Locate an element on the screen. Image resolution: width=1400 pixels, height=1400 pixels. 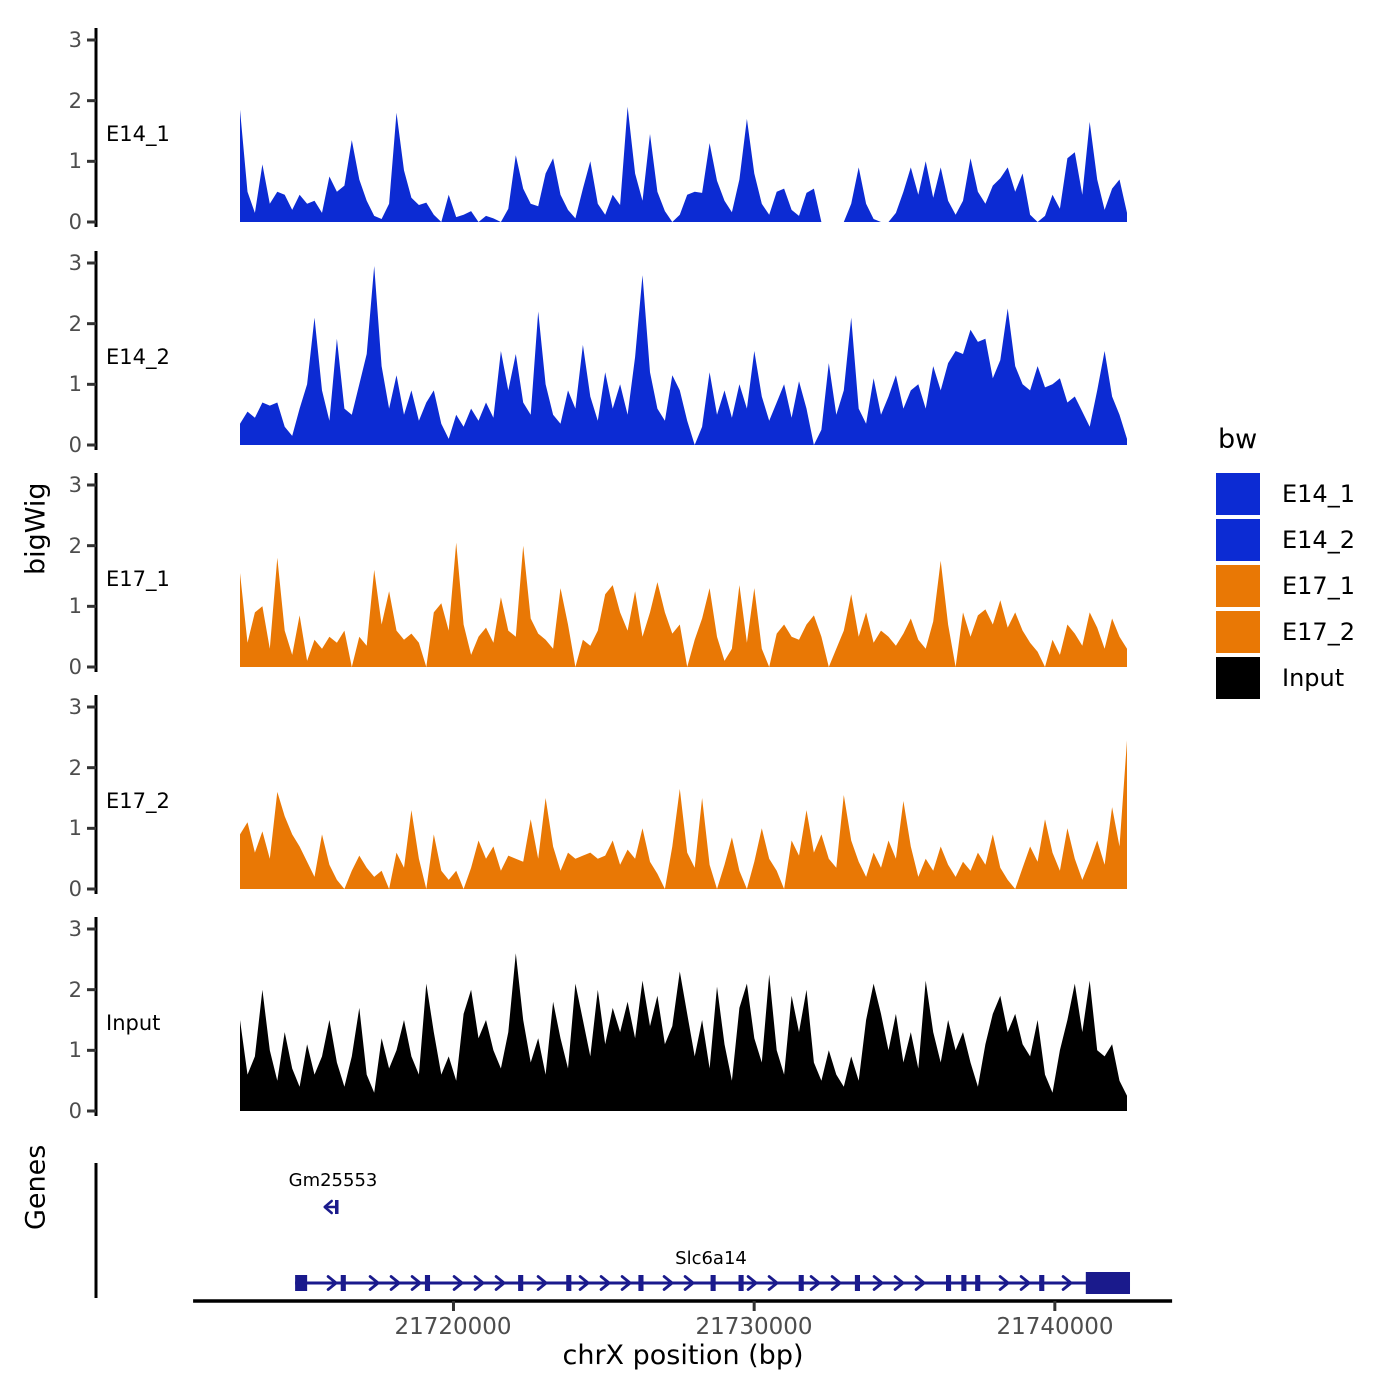
legend-label-e17-2: E17_2 is located at coordinates (1318, 632).